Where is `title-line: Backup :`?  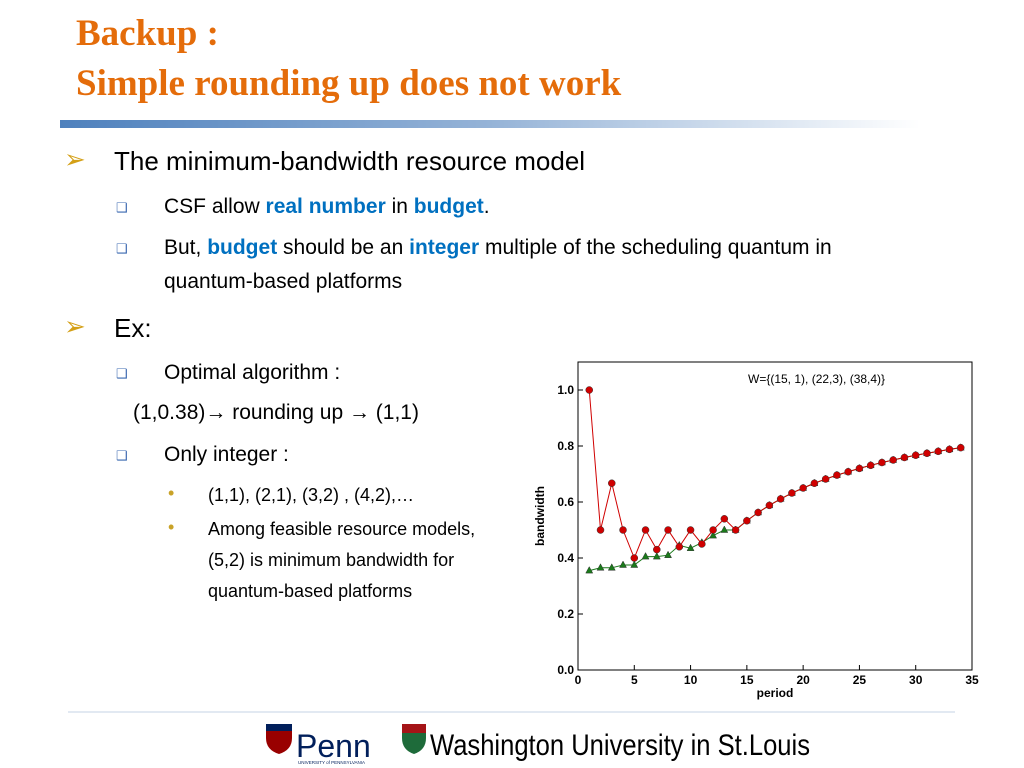
title-line: Backup : is located at coordinates (147, 33).